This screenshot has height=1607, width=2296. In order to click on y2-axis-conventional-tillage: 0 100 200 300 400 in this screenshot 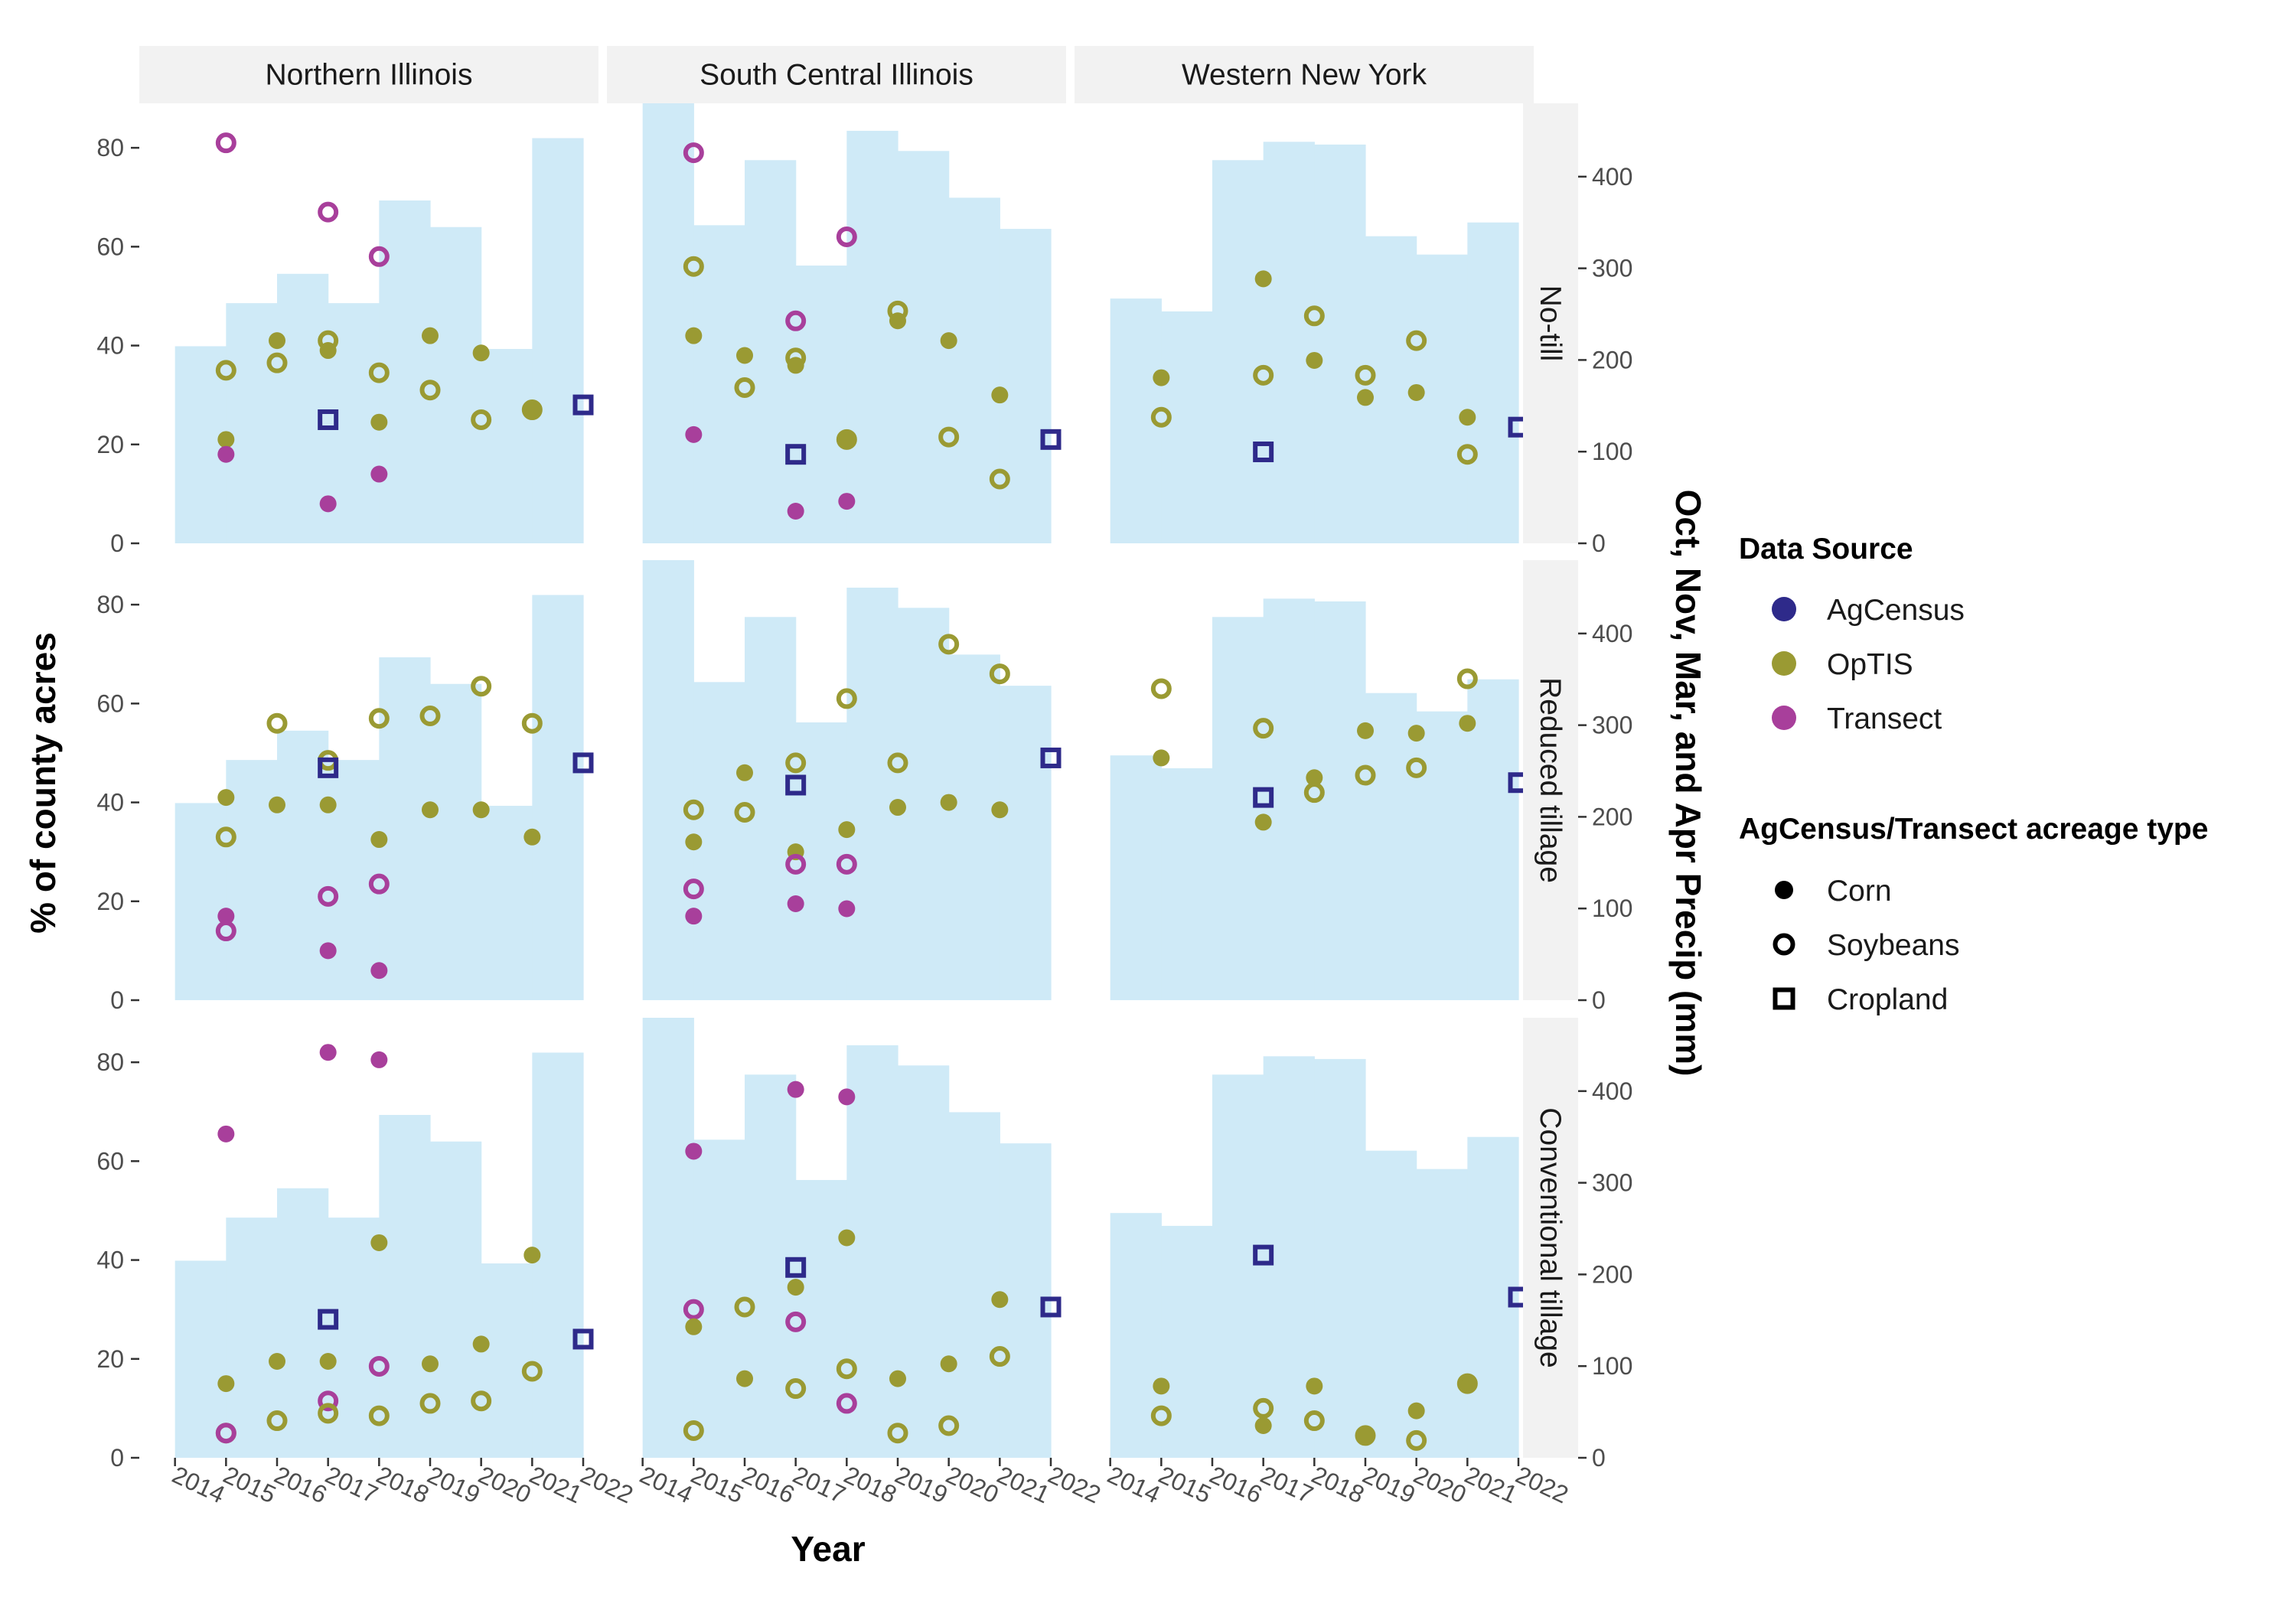, I will do `click(1605, 1274)`.